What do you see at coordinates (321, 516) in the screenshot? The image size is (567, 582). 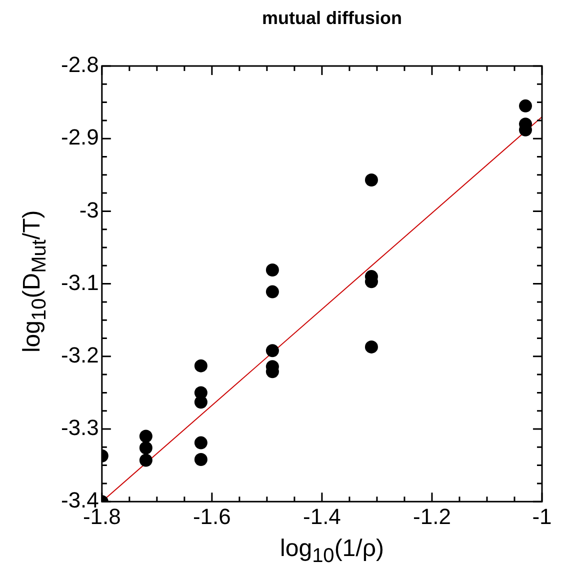 I see `x-tick-label: -1.4` at bounding box center [321, 516].